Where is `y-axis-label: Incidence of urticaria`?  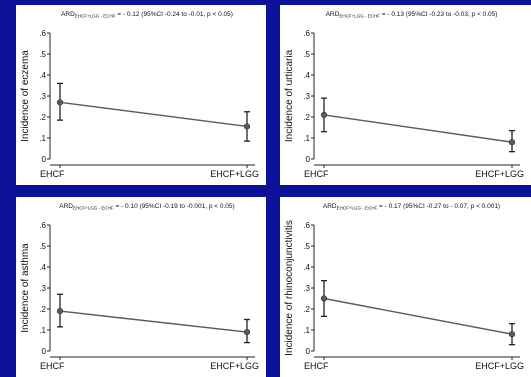
y-axis-label: Incidence of urticaria is located at coordinates (289, 95).